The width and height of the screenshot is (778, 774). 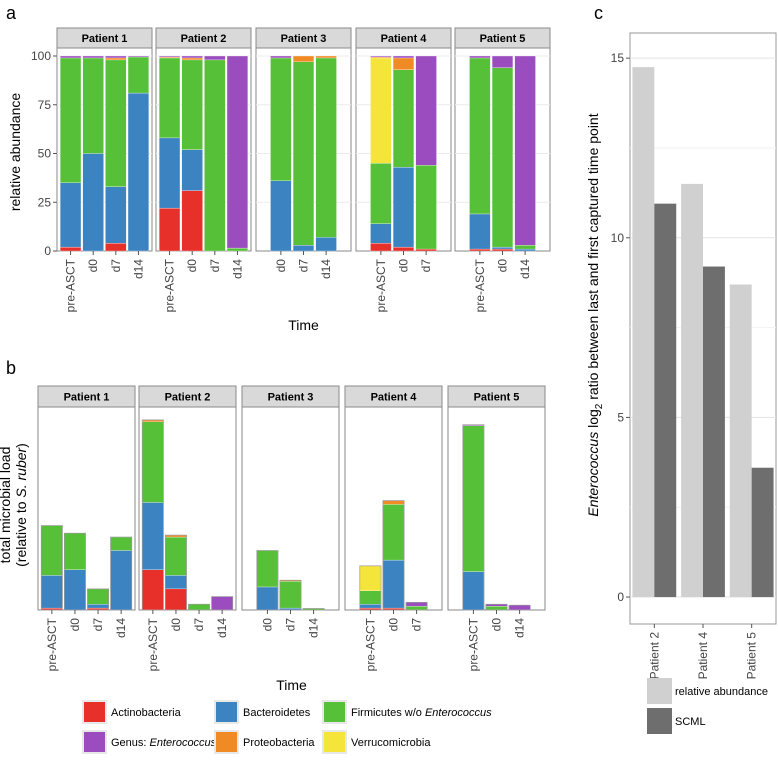 I want to click on y-tick-label: 0, so click(x=620, y=597).